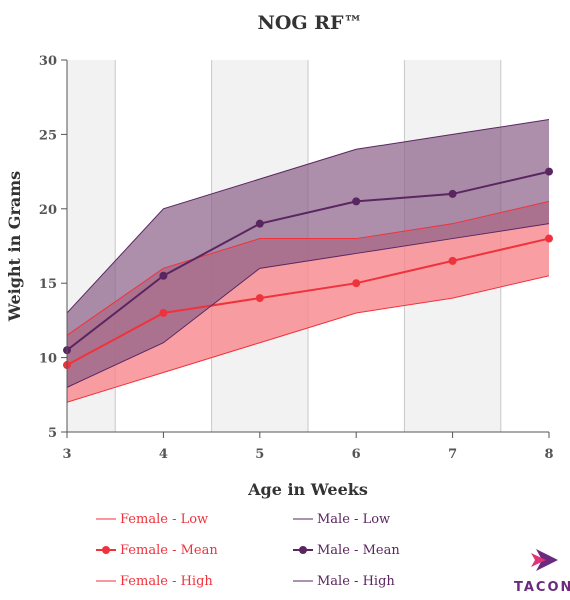  I want to click on legend-item-female-mean: Female - Mean, so click(157, 550).